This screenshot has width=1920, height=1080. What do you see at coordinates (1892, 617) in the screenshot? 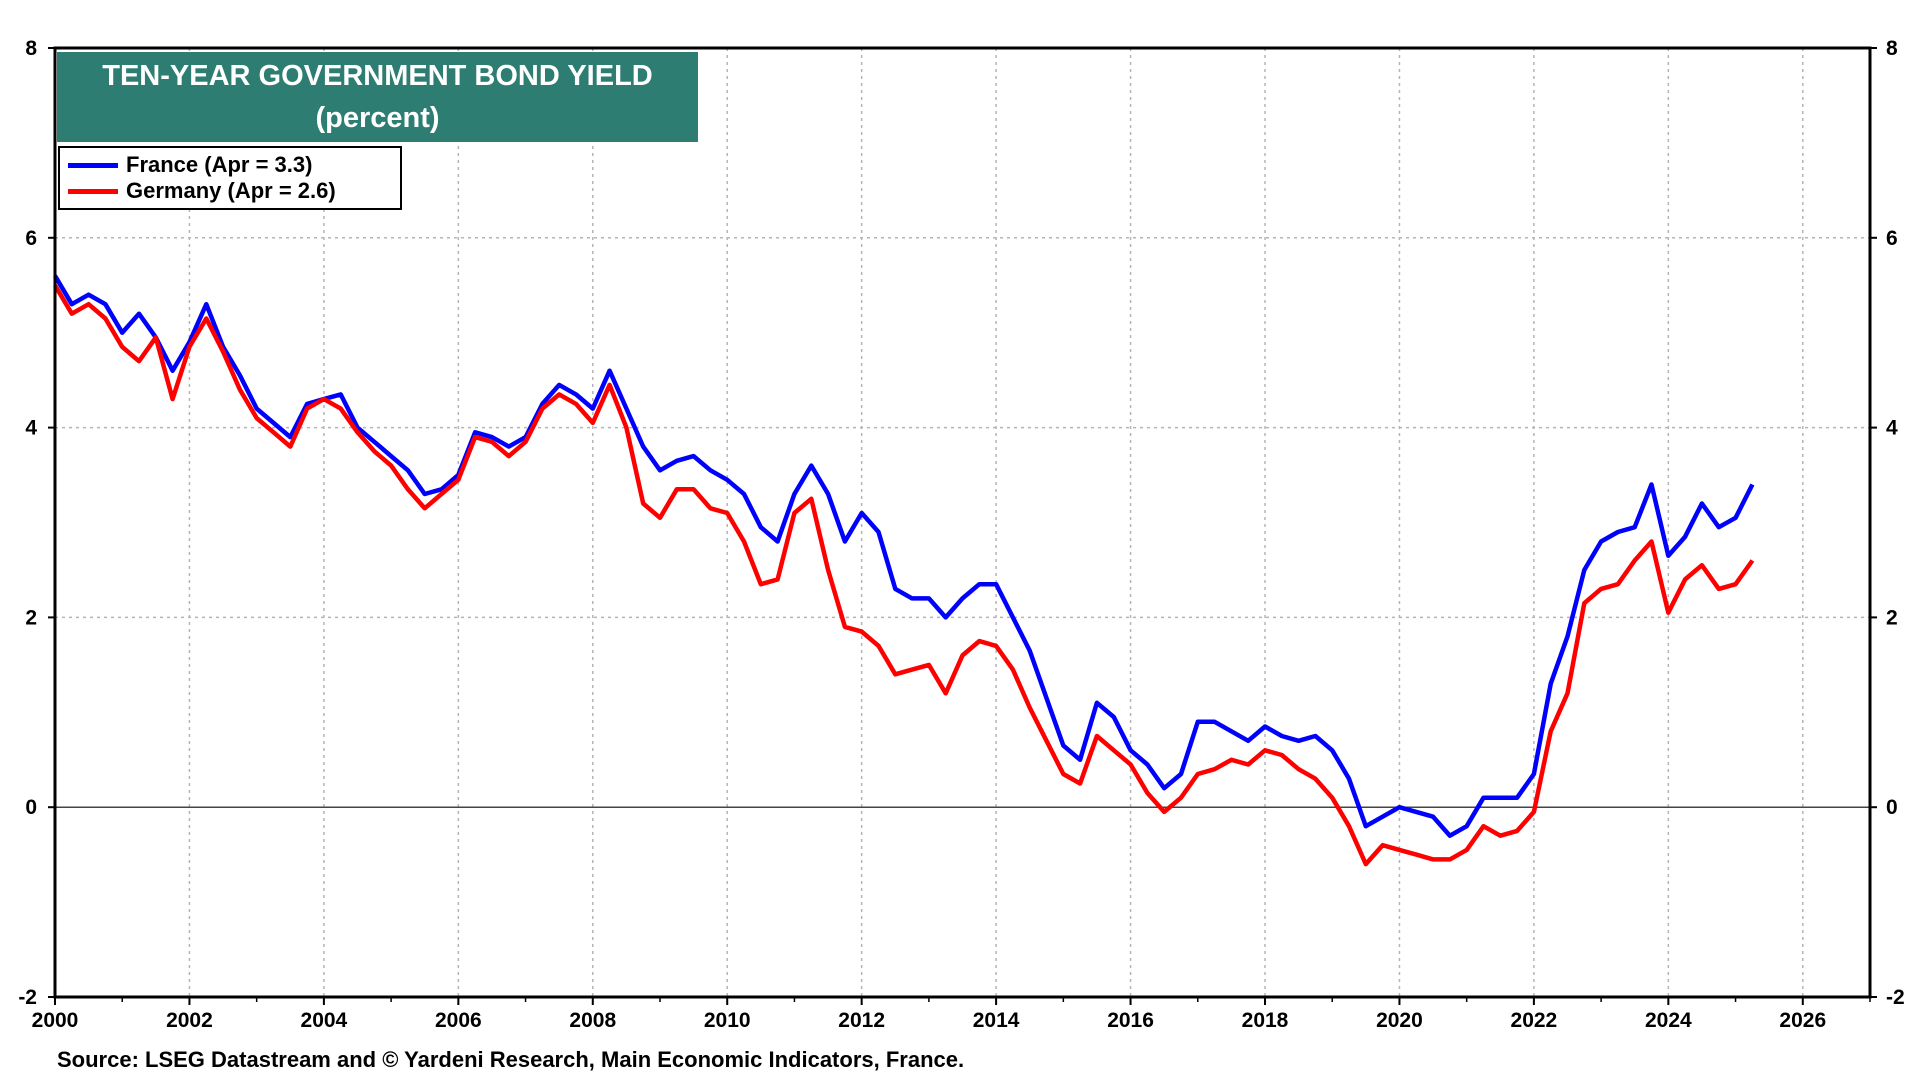
I see `y-tick-label-right: 2` at bounding box center [1892, 617].